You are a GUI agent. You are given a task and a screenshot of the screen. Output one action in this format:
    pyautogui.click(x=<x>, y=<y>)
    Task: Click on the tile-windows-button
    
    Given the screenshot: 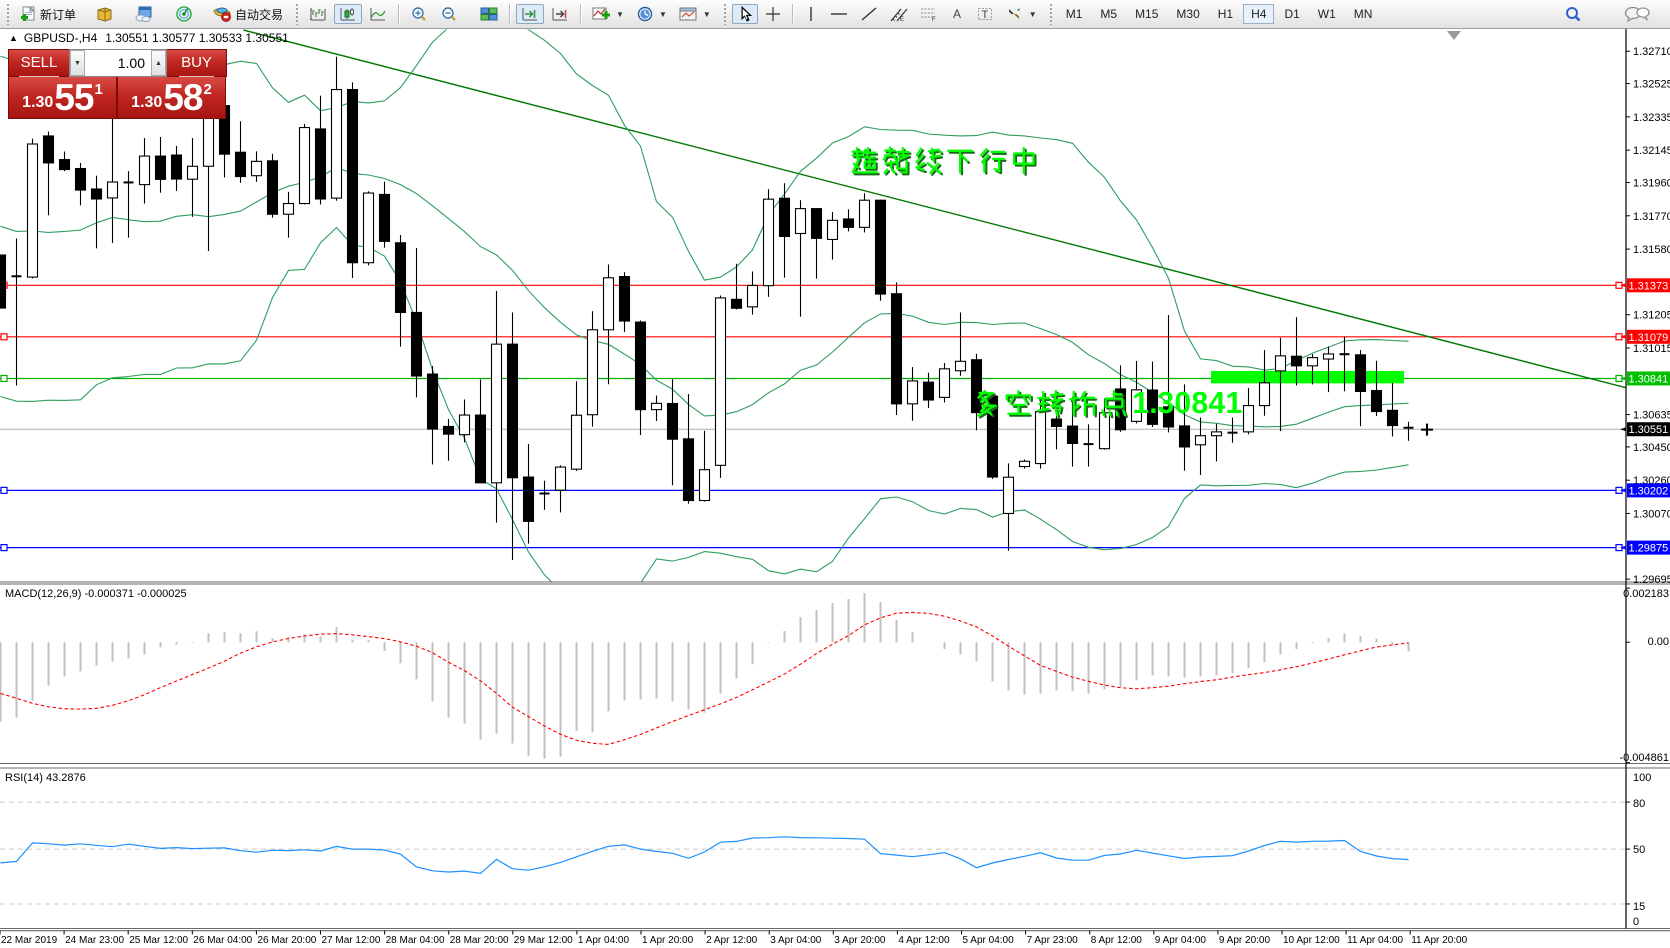 What is the action you would take?
    pyautogui.click(x=489, y=14)
    